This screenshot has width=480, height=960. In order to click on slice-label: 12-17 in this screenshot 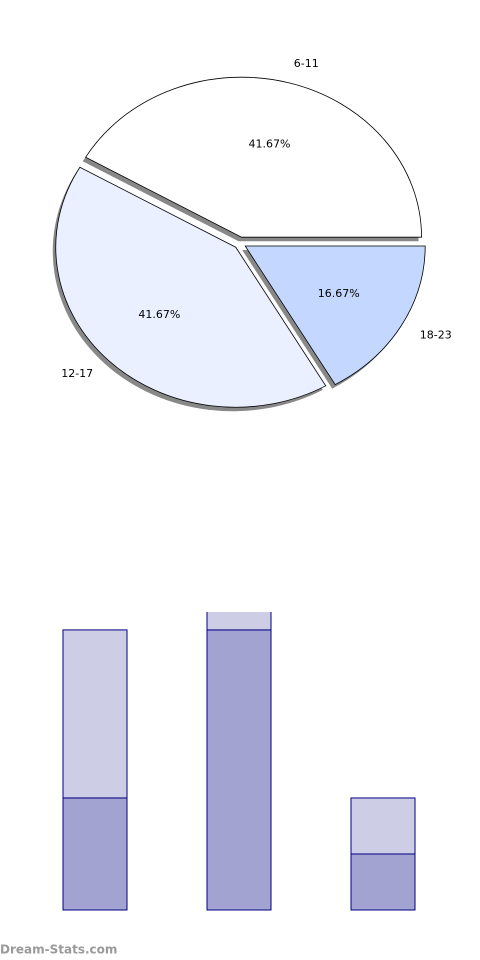, I will do `click(77, 373)`.